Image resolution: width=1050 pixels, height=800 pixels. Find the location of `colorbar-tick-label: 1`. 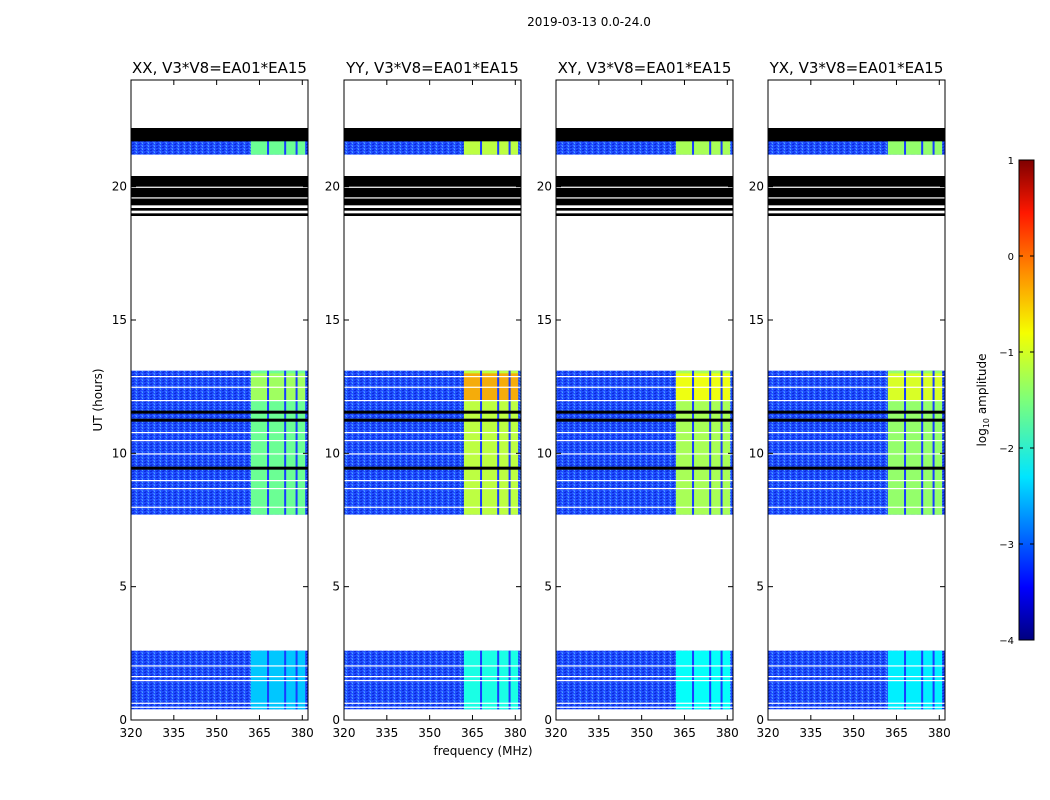

colorbar-tick-label: 1 is located at coordinates (1011, 161).